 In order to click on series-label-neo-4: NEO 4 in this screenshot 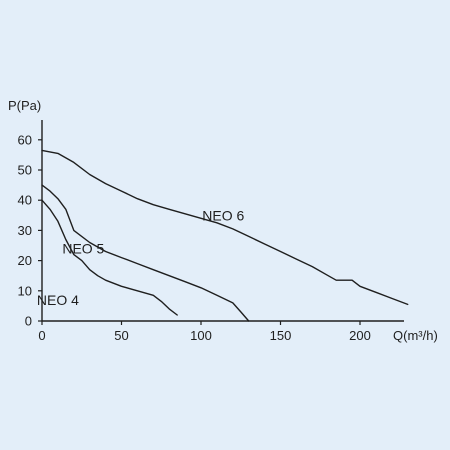, I will do `click(58, 300)`.